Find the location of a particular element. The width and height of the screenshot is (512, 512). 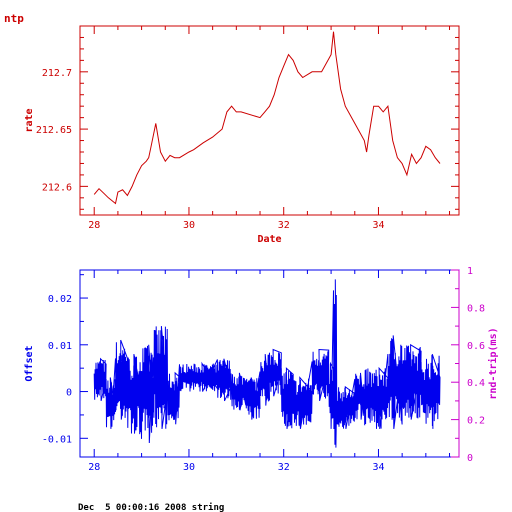

y-tick-label: 0.01 is located at coordinates (60, 346).